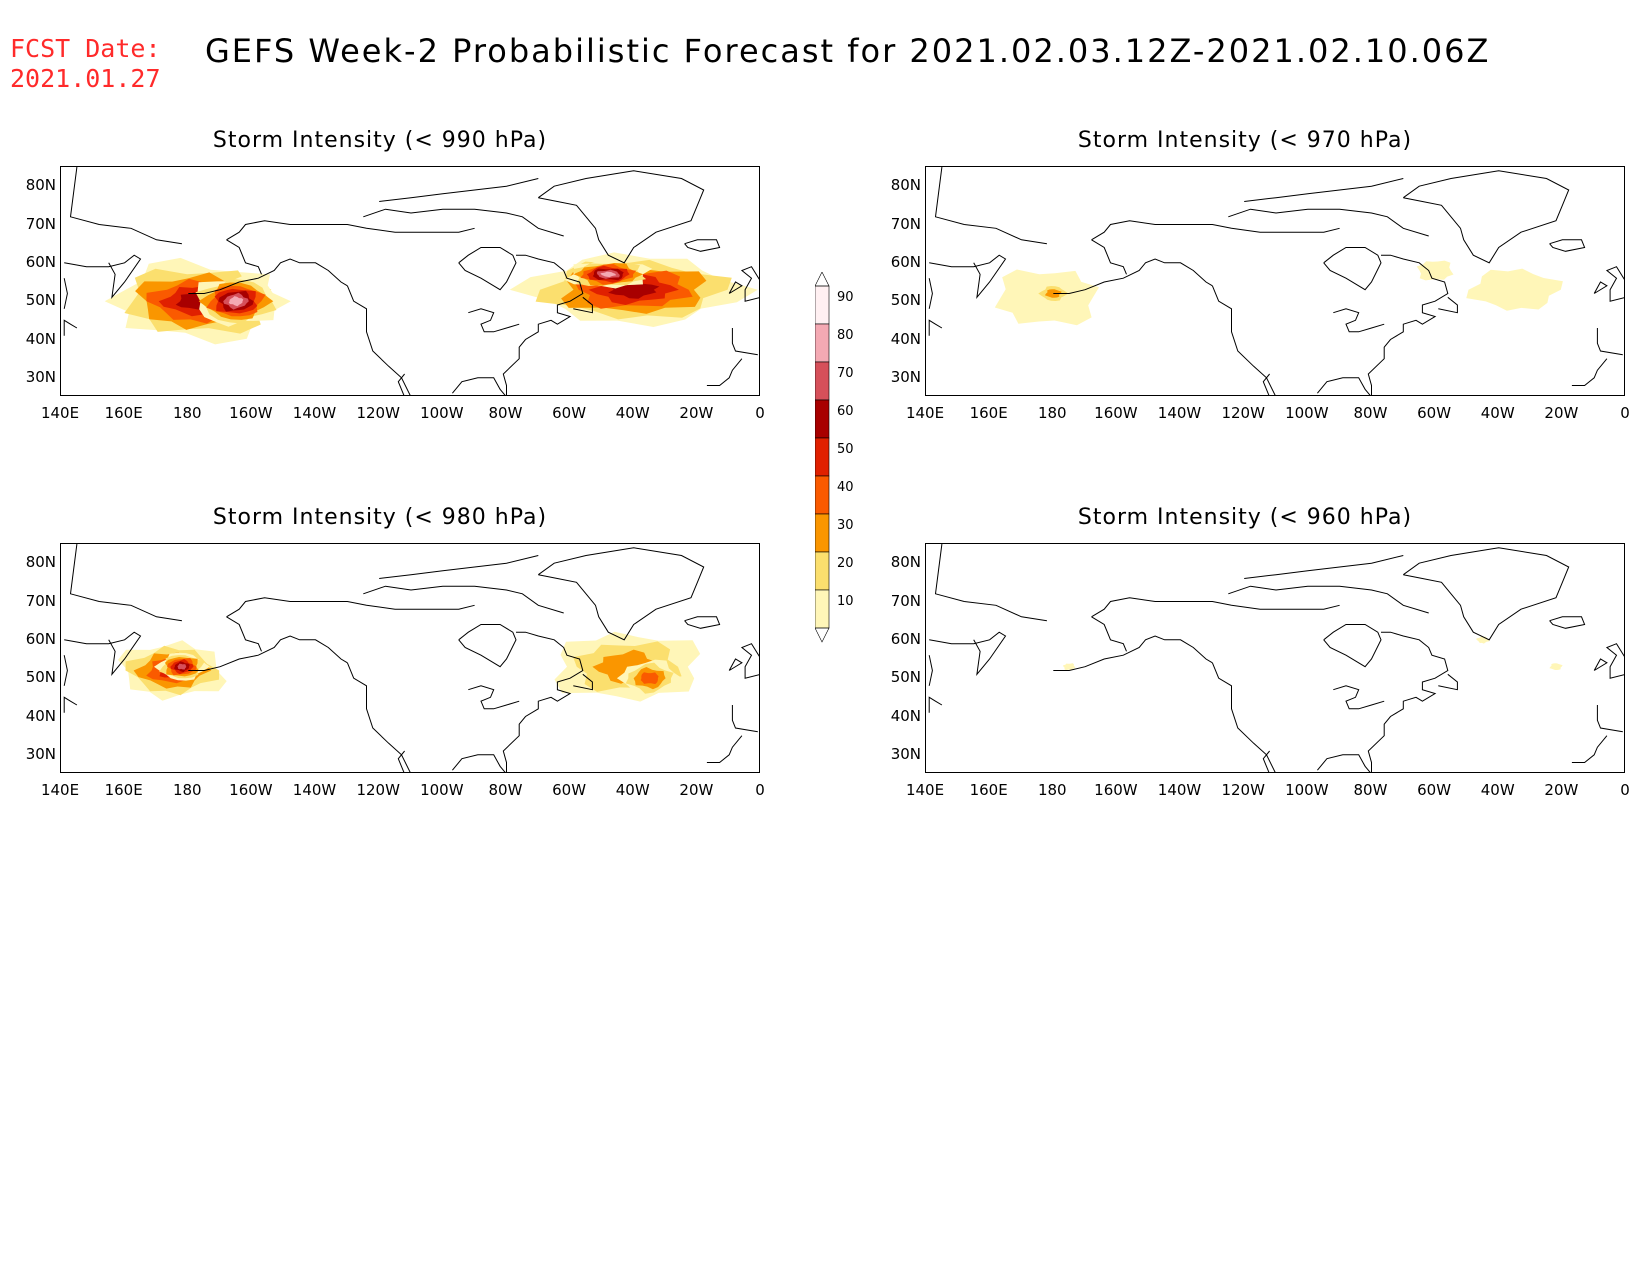 This screenshot has height=1275, width=1650. What do you see at coordinates (380, 517) in the screenshot?
I see `panel-title: Storm Intensity (< 980 hPa)` at bounding box center [380, 517].